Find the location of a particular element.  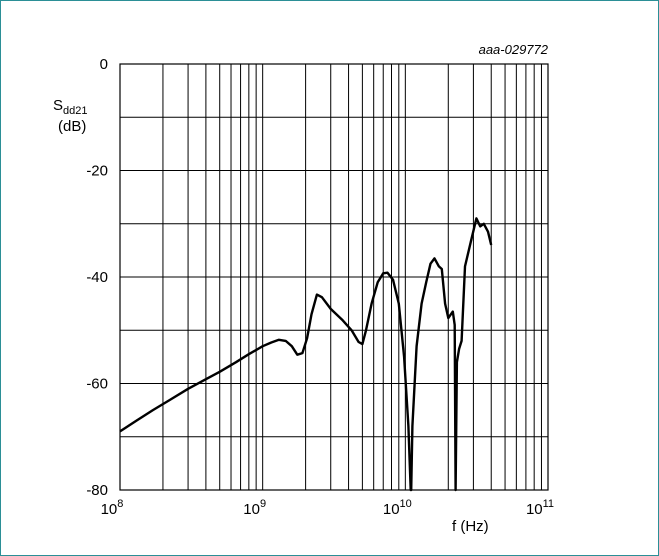

y-tick-label: -20 is located at coordinates (97, 171).